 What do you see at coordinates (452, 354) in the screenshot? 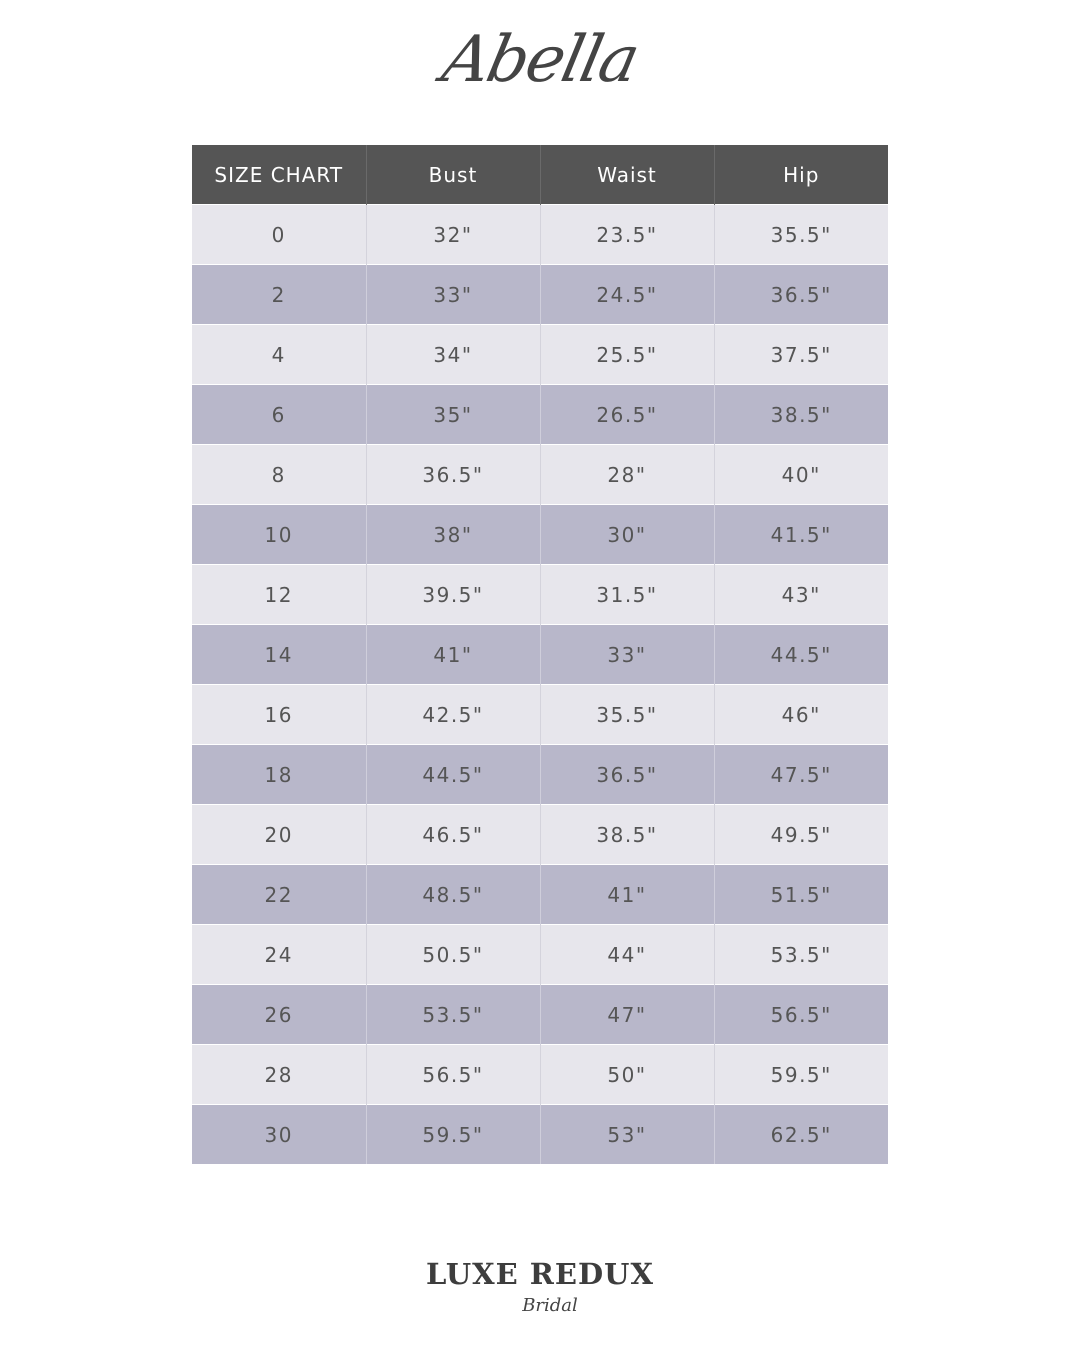
I see `cell-bust: 34"` at bounding box center [452, 354].